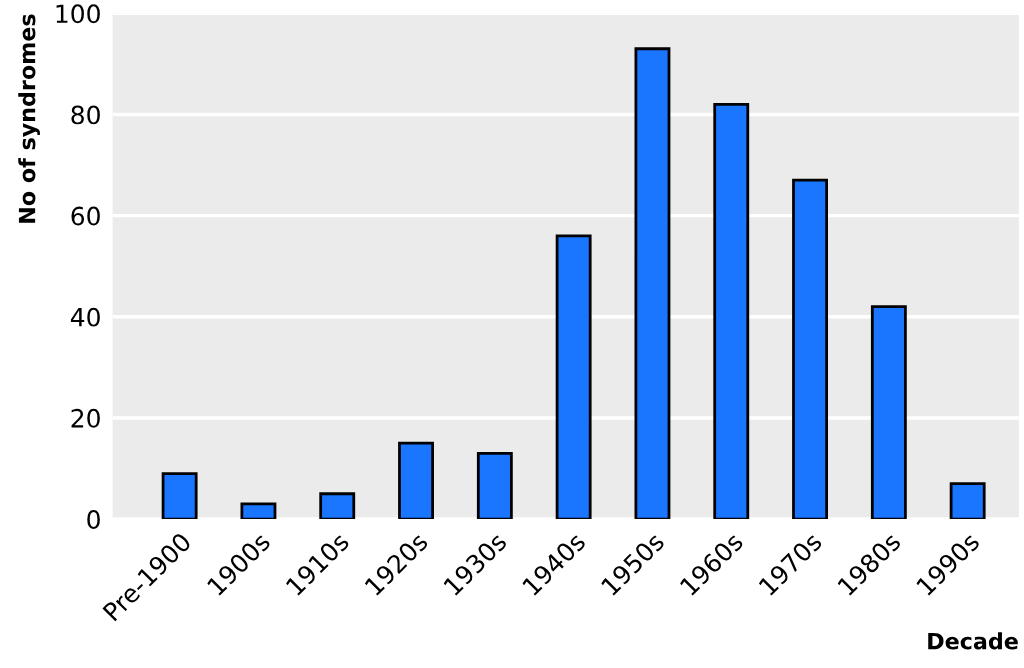 This screenshot has width=1024, height=668. I want to click on y-tick-label: 0, so click(93, 519).